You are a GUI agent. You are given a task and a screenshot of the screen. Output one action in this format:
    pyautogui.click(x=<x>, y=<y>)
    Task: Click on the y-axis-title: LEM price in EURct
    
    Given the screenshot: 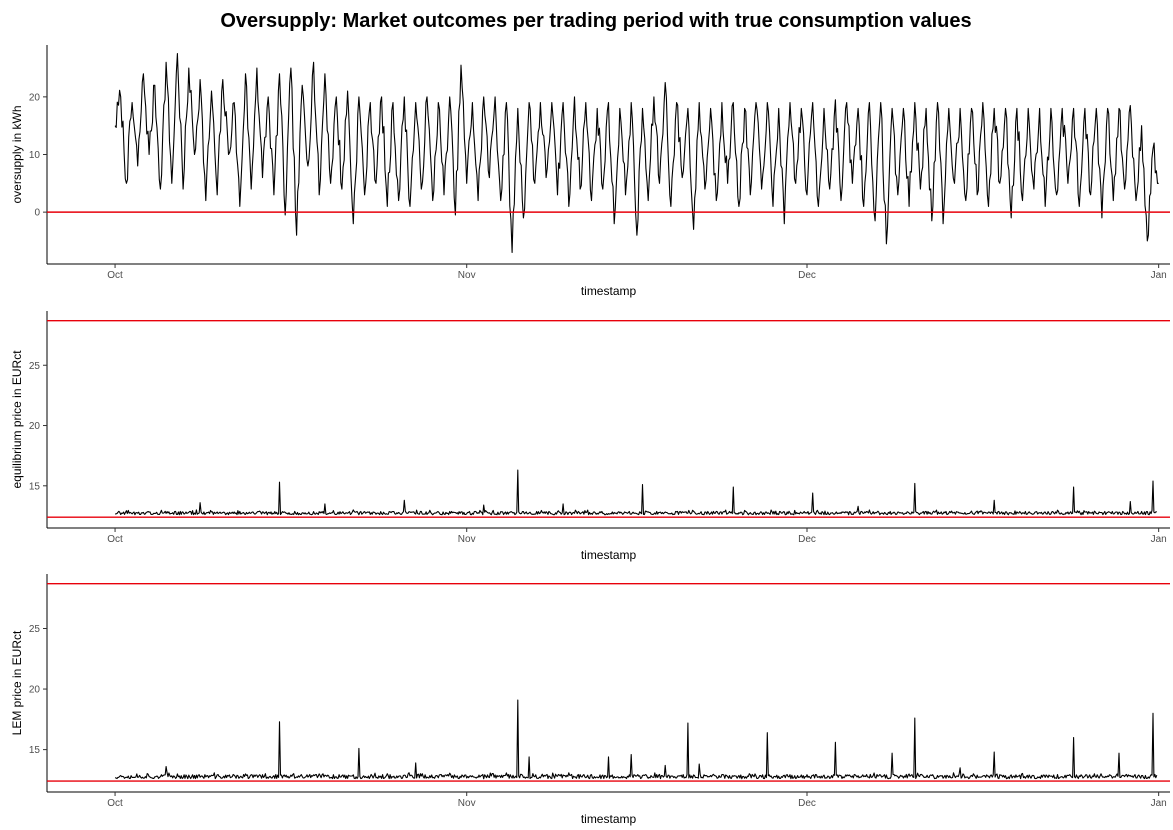 What is the action you would take?
    pyautogui.click(x=17, y=682)
    